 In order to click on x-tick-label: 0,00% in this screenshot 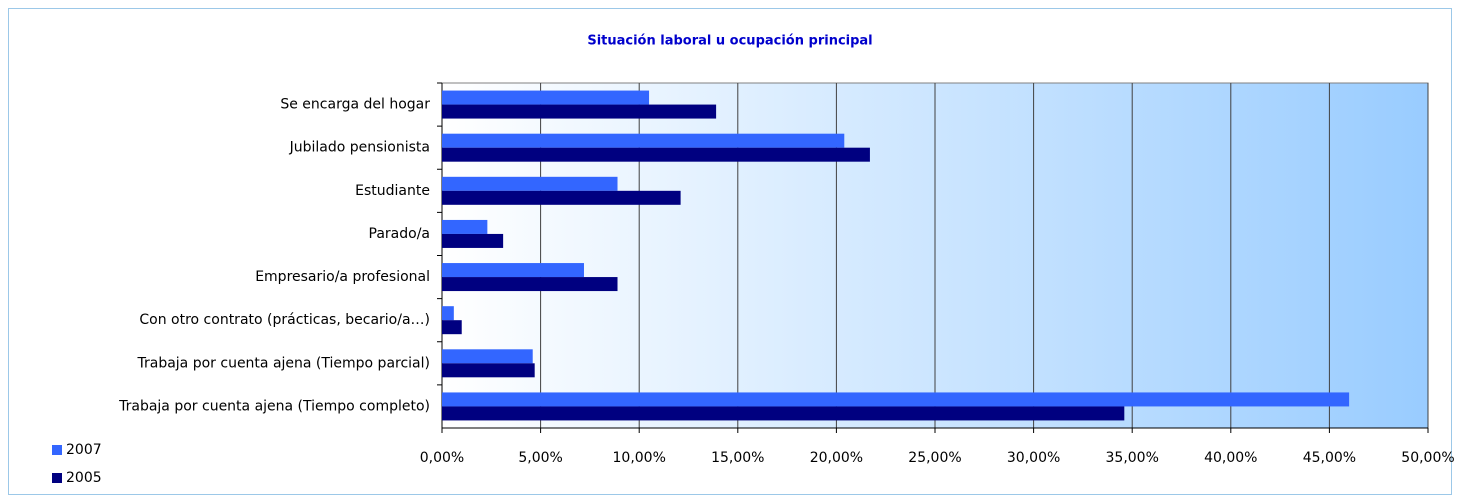, I will do `click(442, 458)`.